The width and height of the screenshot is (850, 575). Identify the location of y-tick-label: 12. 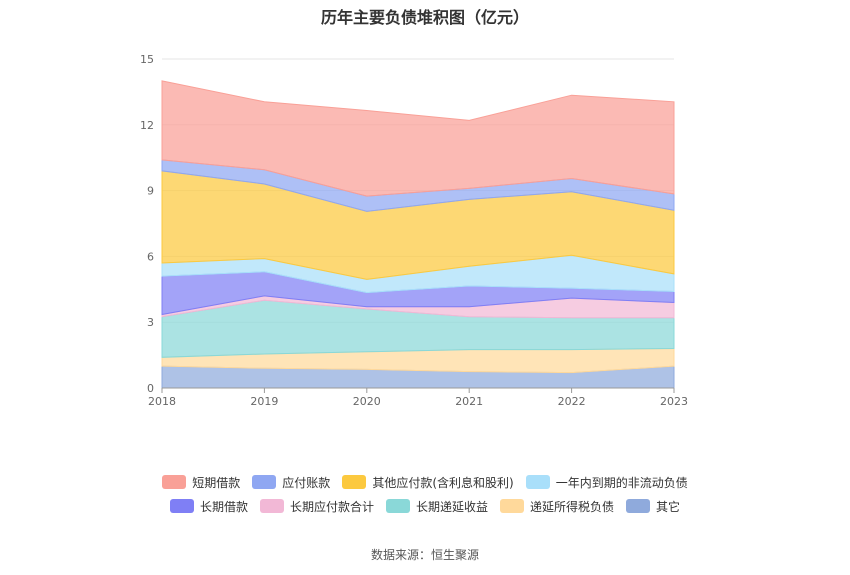
(147, 125).